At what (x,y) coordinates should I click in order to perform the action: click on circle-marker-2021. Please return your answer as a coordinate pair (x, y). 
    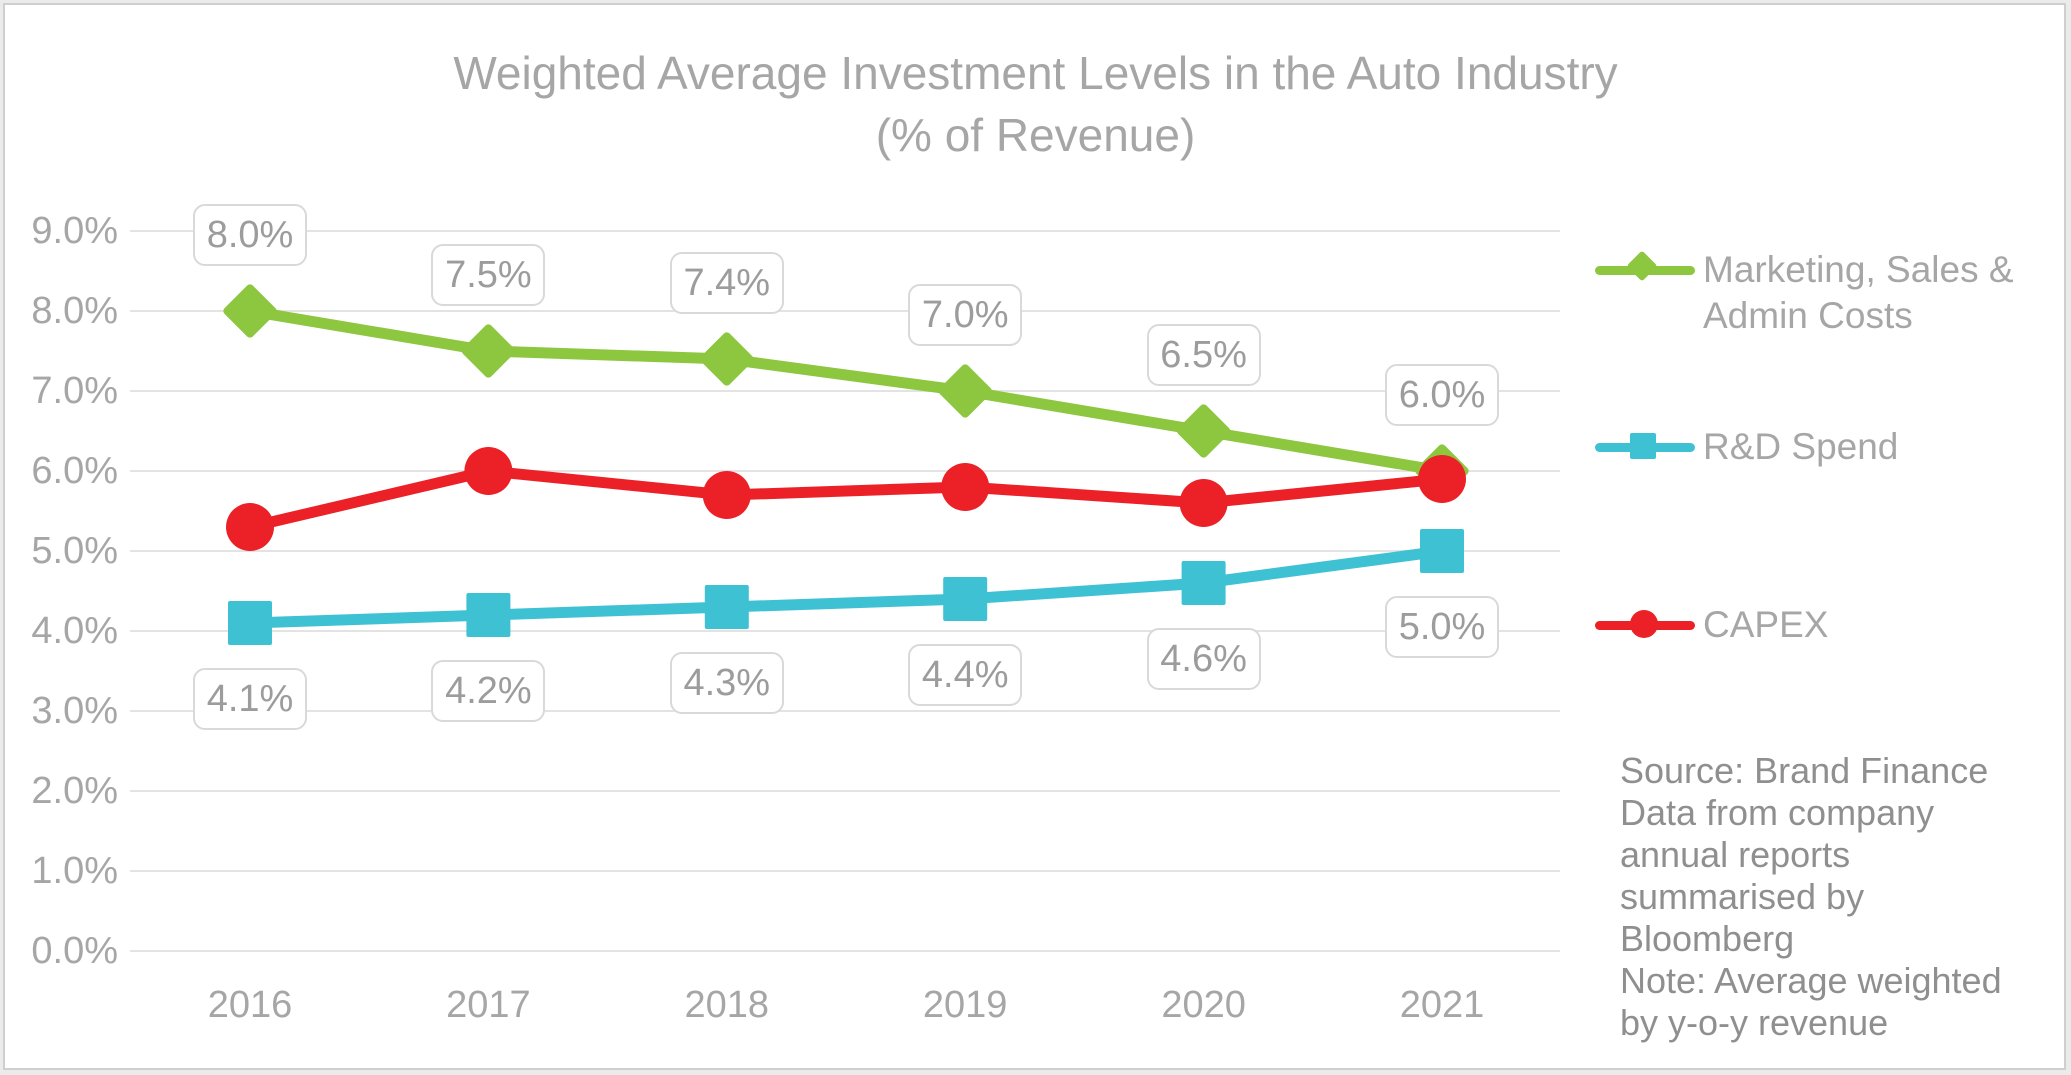
    Looking at the image, I should click on (1442, 479).